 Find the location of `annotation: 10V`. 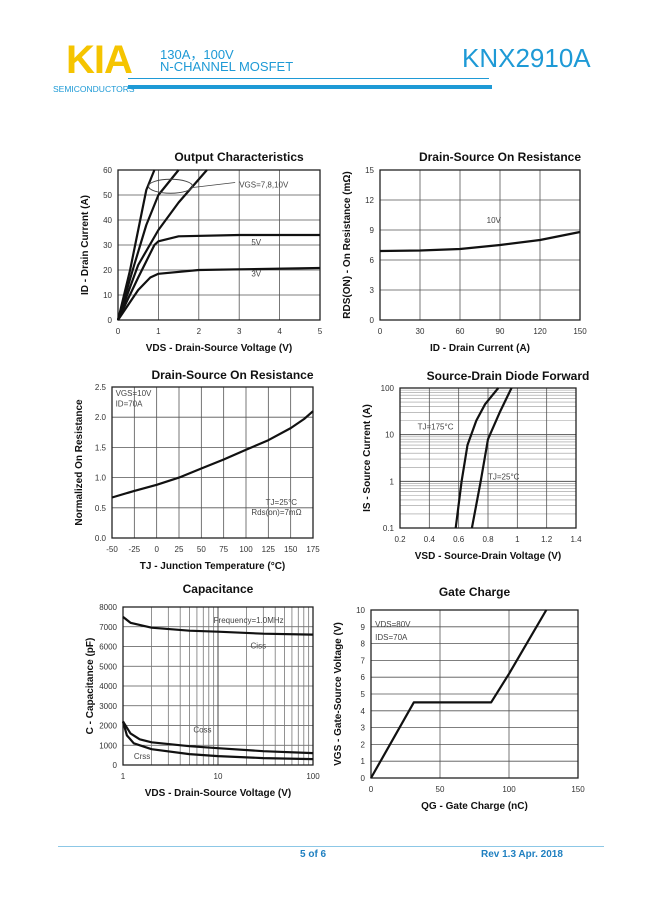

annotation: 10V is located at coordinates (494, 220).